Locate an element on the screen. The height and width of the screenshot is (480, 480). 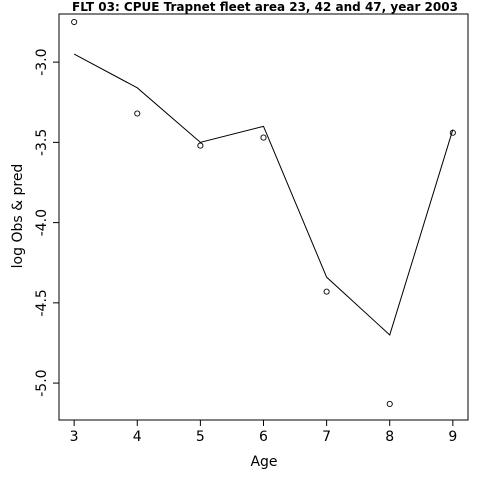
x-tick-label: 6 is located at coordinates (263, 437).